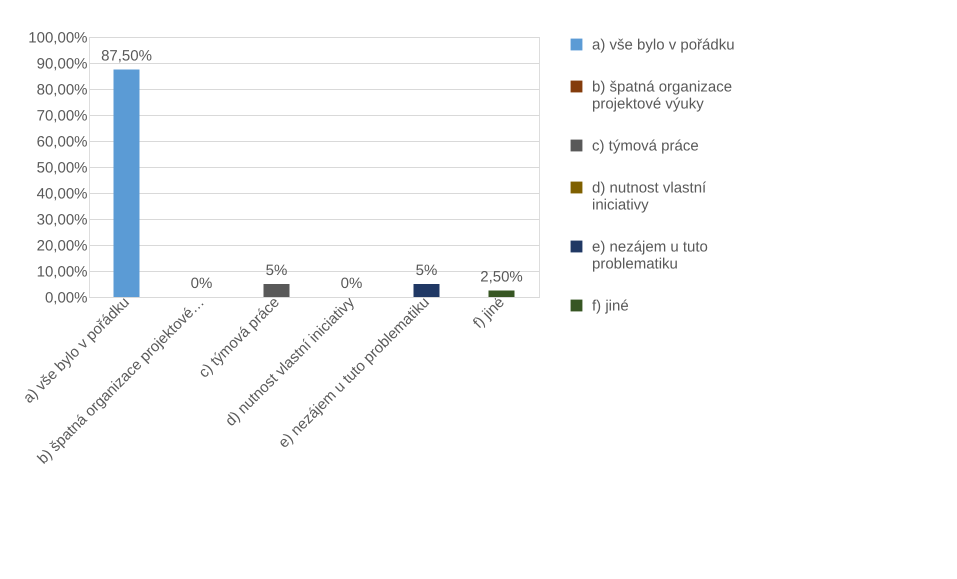 The image size is (957, 579). I want to click on legend-label: d) nutnost vlastní iniciativy, so click(650, 197).